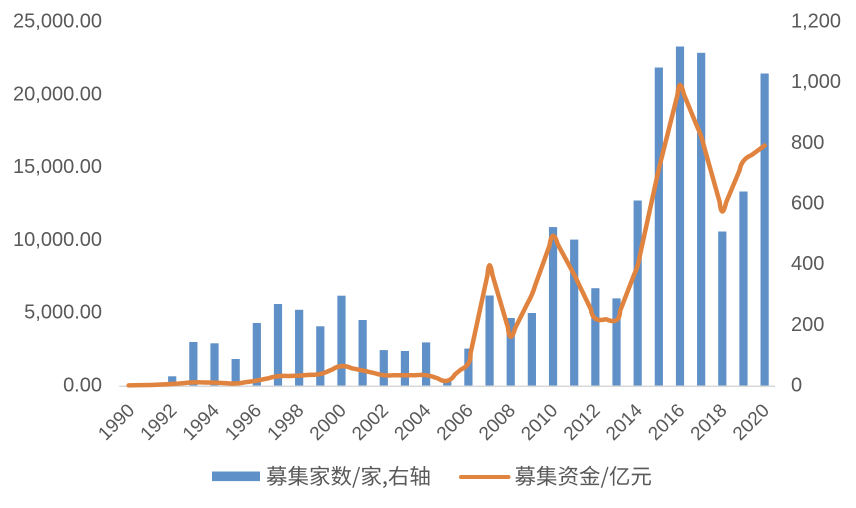 The height and width of the screenshot is (508, 856). I want to click on svg-text: 5,000.00, so click(63, 313).